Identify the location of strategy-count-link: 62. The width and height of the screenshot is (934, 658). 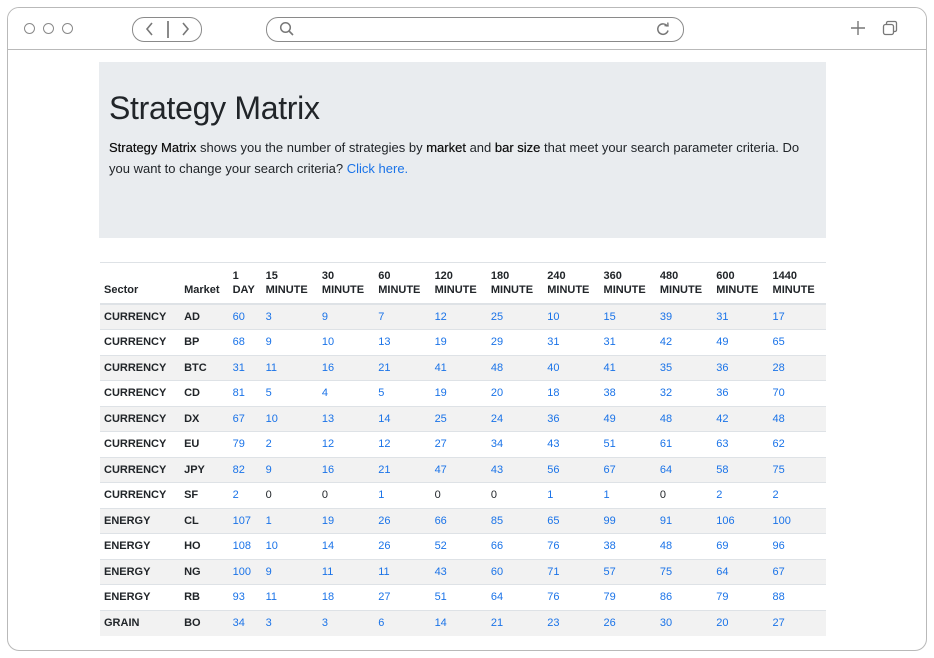
(797, 444).